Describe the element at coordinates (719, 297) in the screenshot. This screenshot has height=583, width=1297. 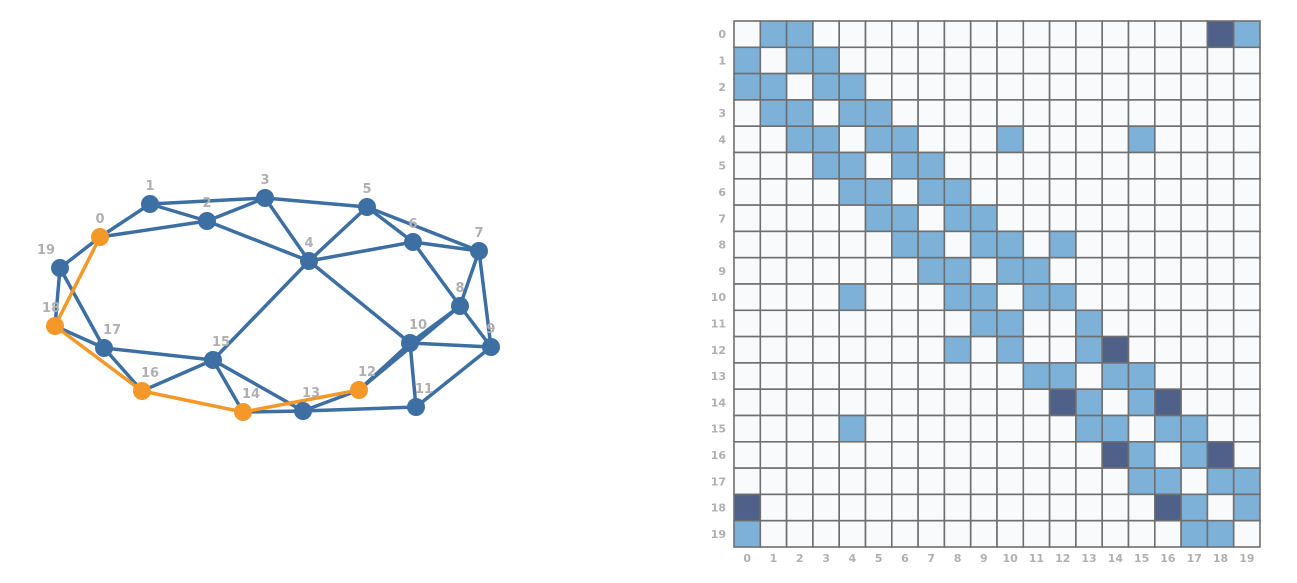
I see `matrix-row-label: 10` at that location.